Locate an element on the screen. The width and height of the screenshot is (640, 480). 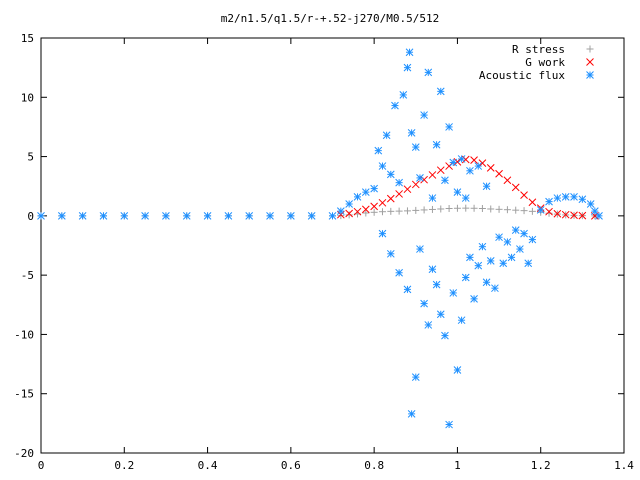
x-tick-label: 0.2 is located at coordinates (124, 465).